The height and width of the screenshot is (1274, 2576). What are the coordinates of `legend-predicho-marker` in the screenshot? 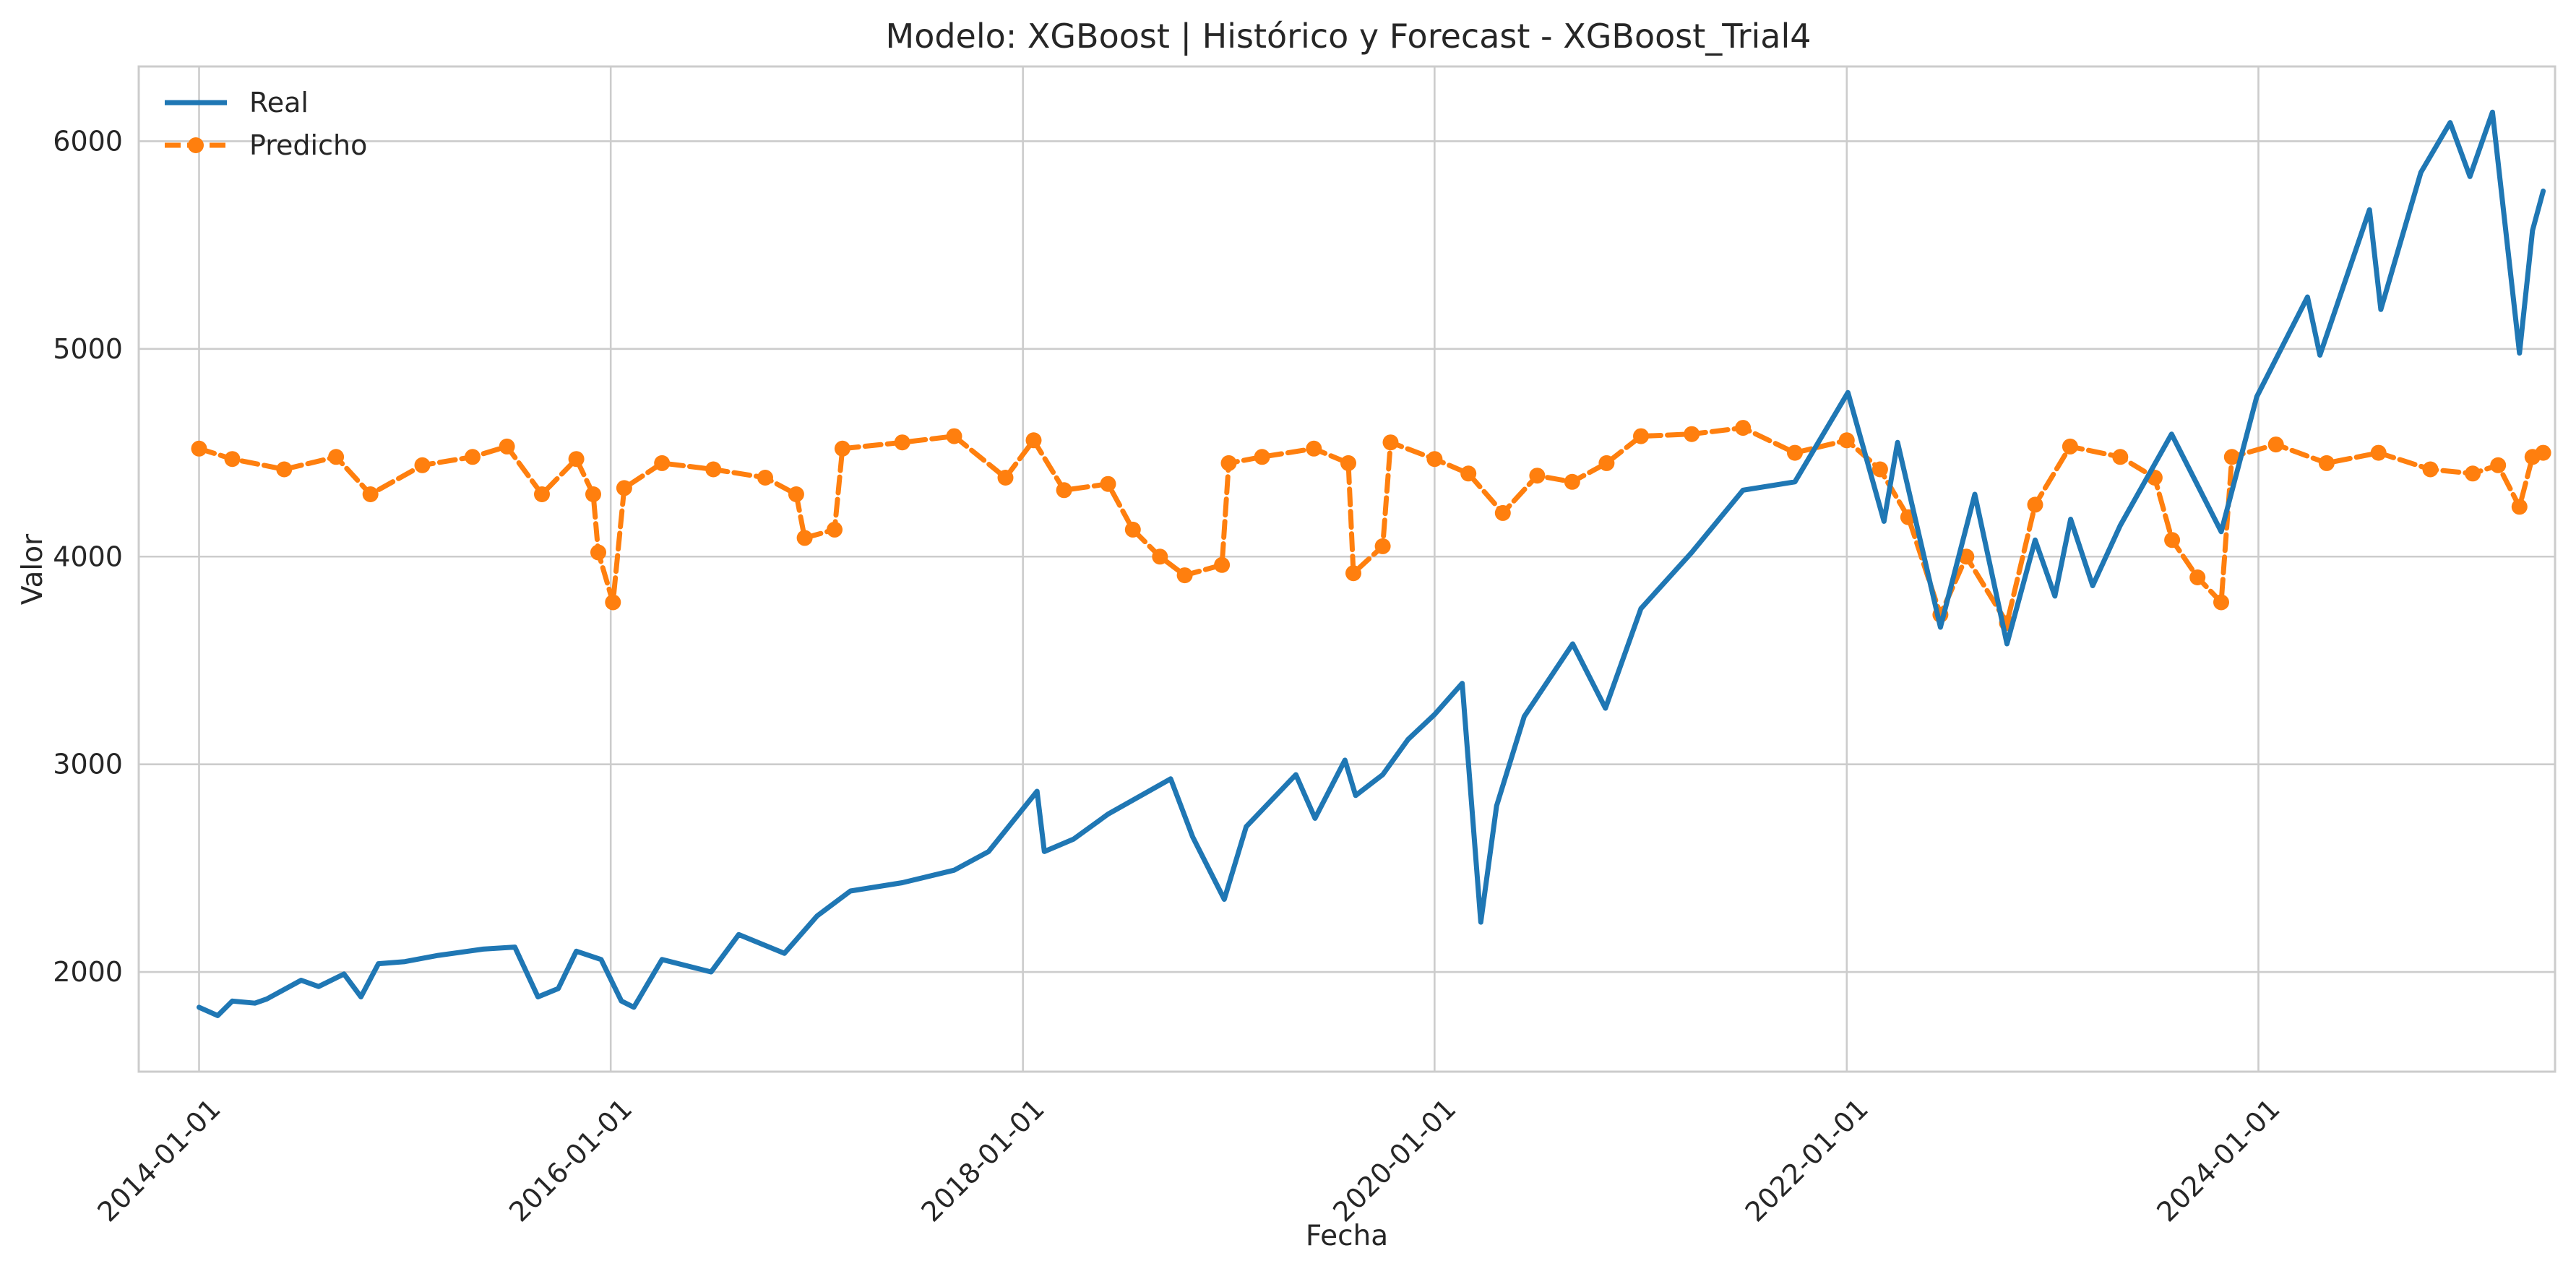 It's located at (196, 145).